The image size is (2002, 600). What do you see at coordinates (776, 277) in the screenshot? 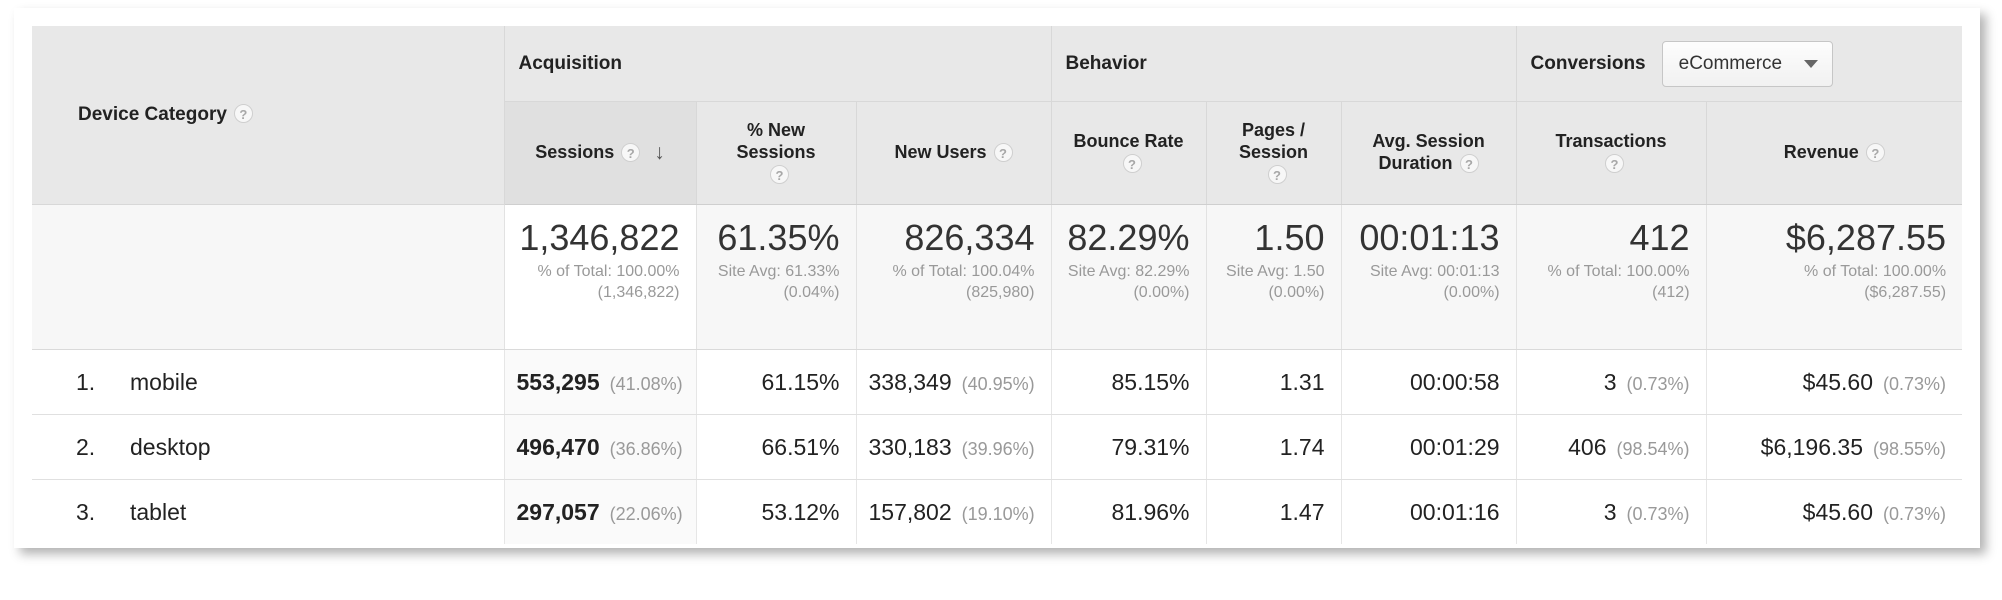
I see `summary-pct-new-cell: 61.35% Site Avg: 61.33% (0.04%)` at bounding box center [776, 277].